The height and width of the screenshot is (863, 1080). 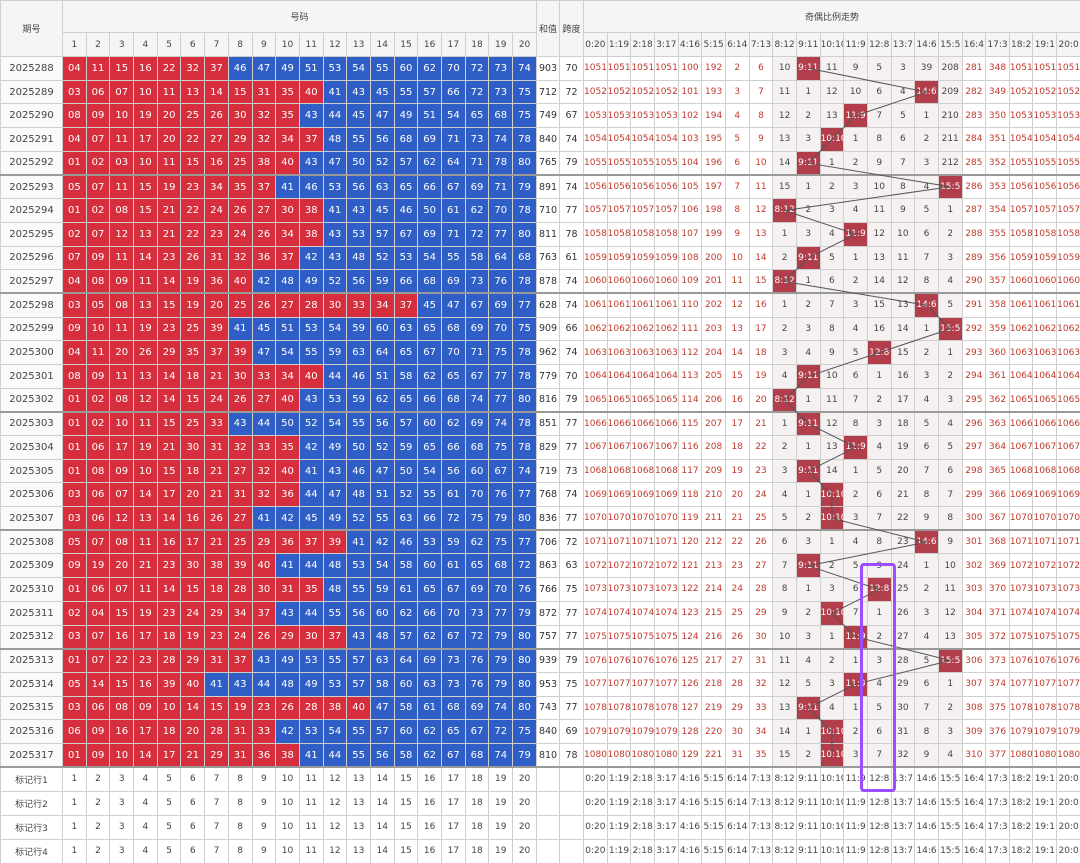 What do you see at coordinates (997, 827) in the screenshot?
I see `footer-ratio: 17:3` at bounding box center [997, 827].